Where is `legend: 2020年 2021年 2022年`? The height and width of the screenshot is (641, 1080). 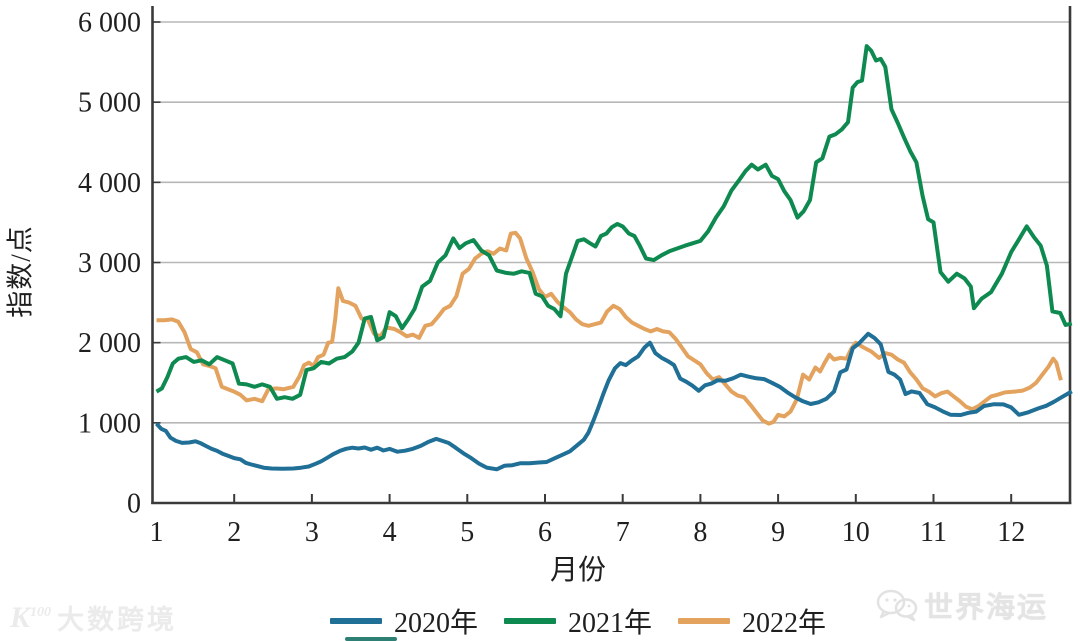
legend: 2020年 2021年 2022年 is located at coordinates (578, 621).